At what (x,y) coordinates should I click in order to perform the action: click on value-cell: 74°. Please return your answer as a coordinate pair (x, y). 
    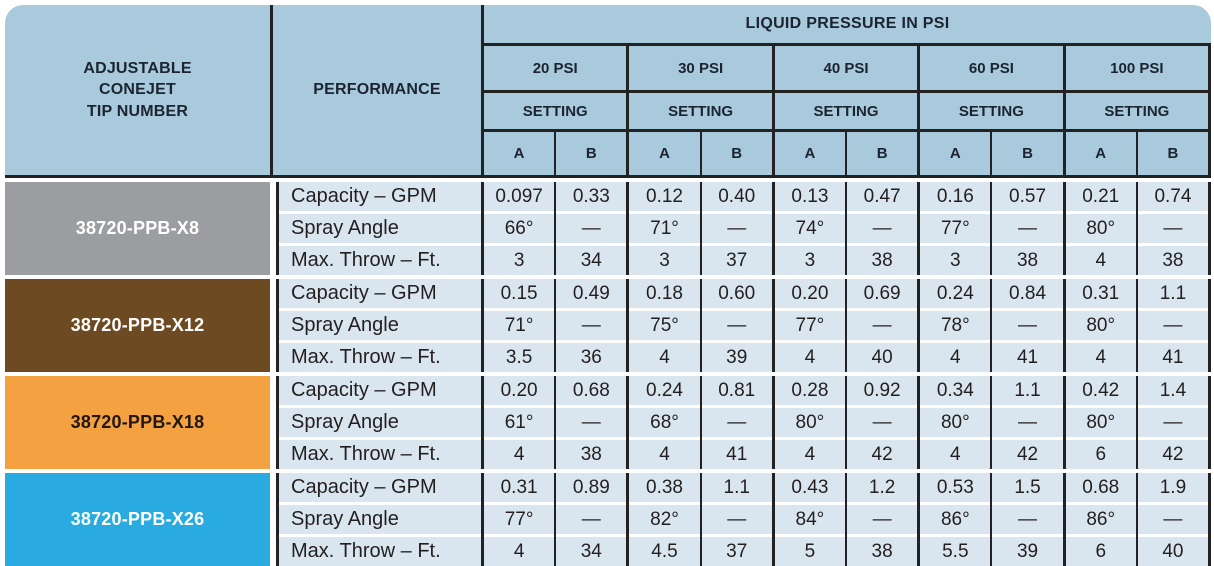
    Looking at the image, I should click on (810, 228).